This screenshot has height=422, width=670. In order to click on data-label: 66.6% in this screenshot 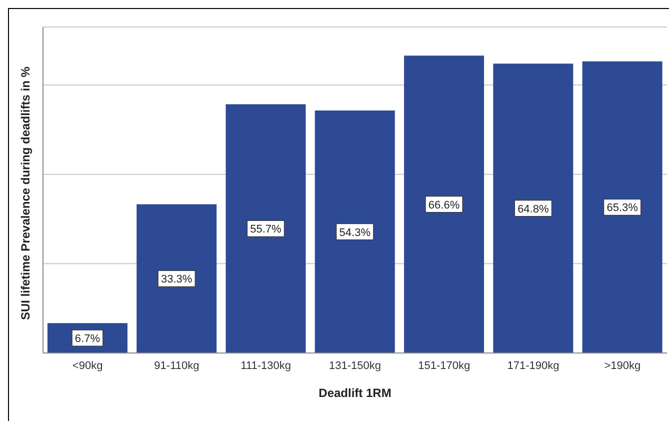, I will do `click(444, 205)`.